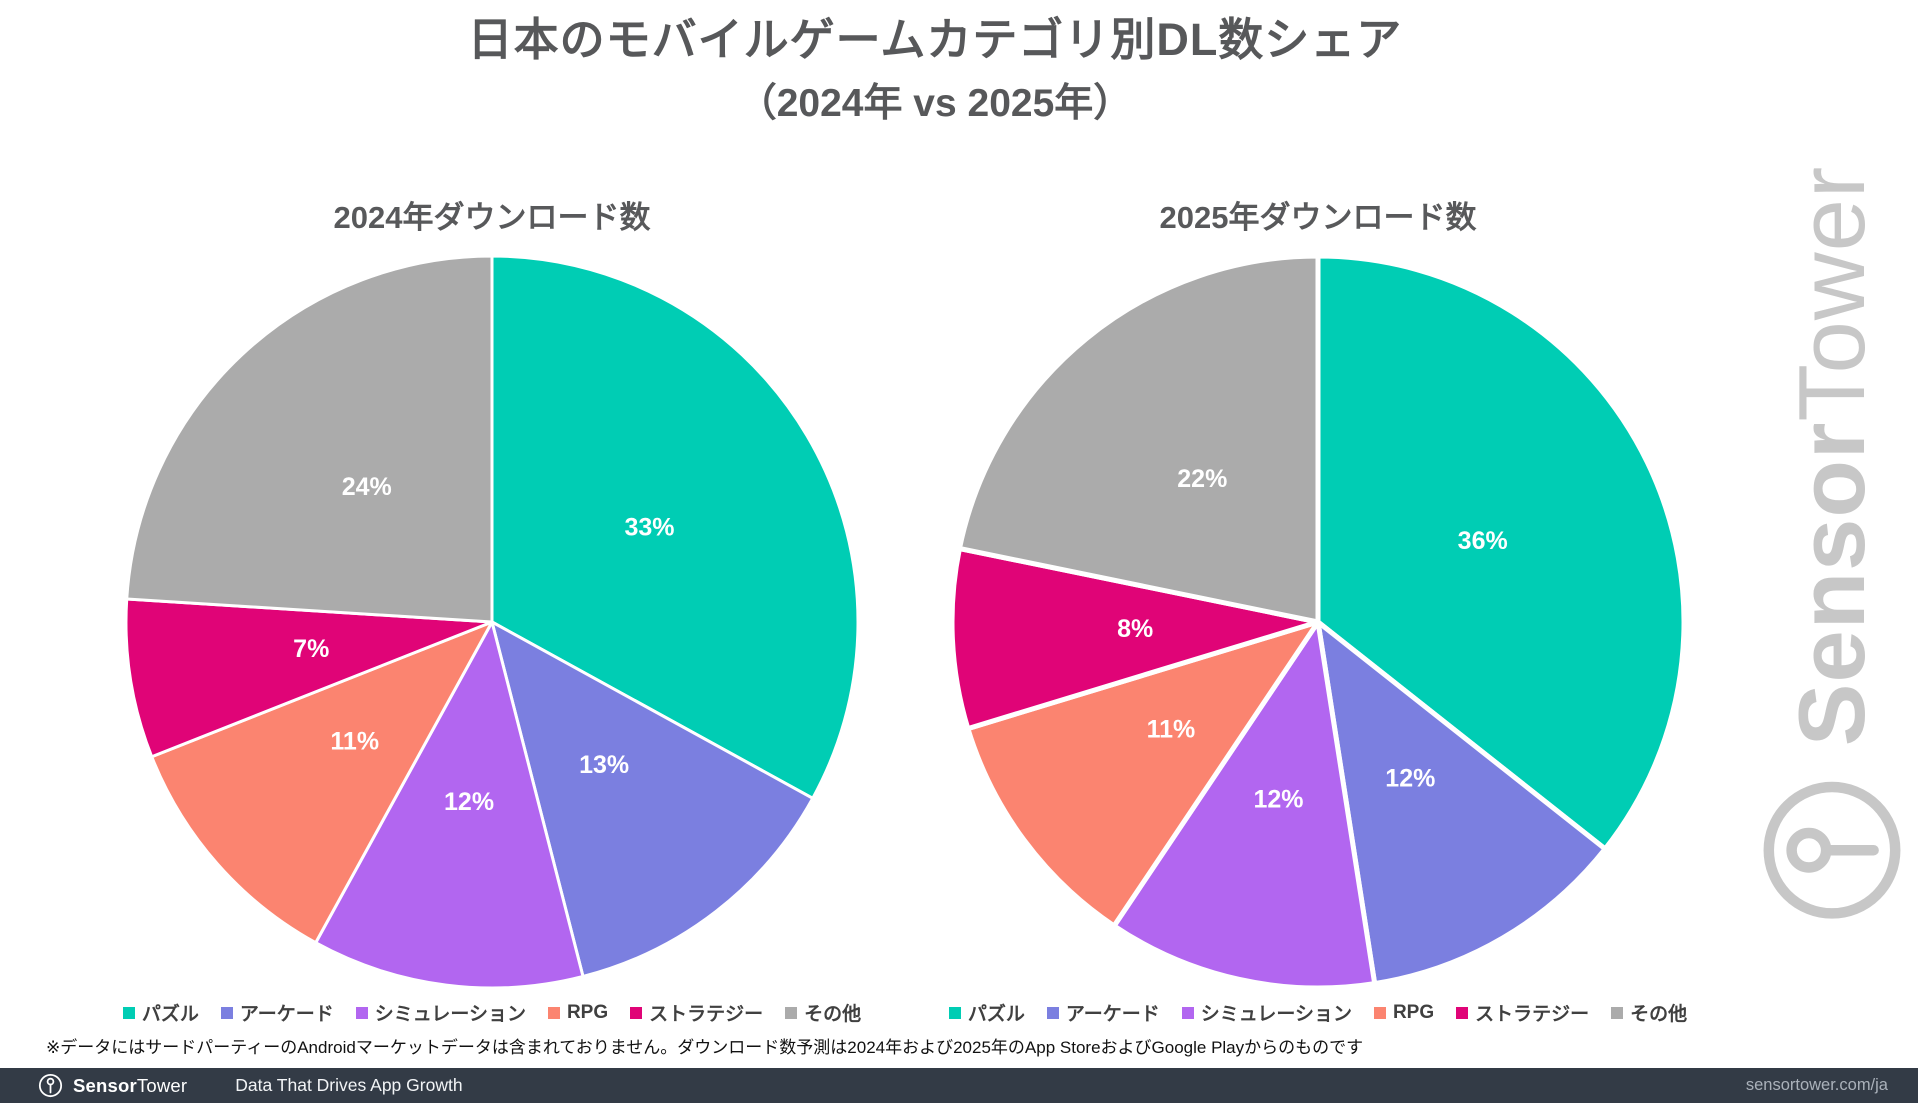 The image size is (1918, 1103). What do you see at coordinates (367, 487) in the screenshot?
I see `pie-slice-label: 24%` at bounding box center [367, 487].